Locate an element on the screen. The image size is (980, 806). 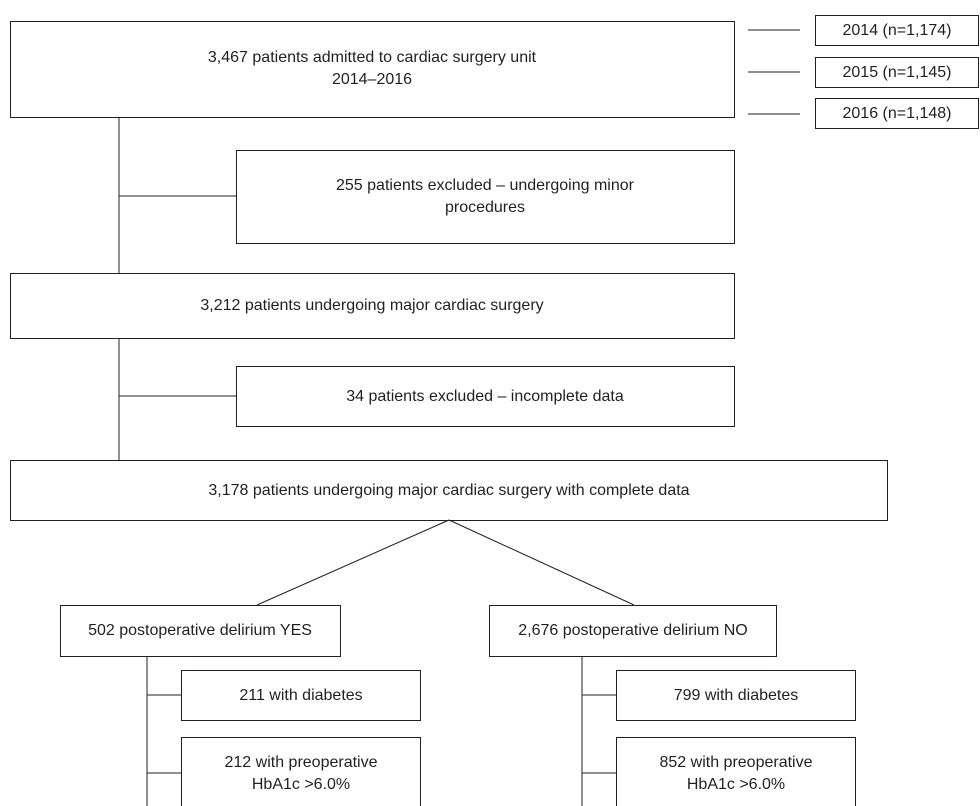
node-label: 799 with diabetes is located at coordinates (736, 695).